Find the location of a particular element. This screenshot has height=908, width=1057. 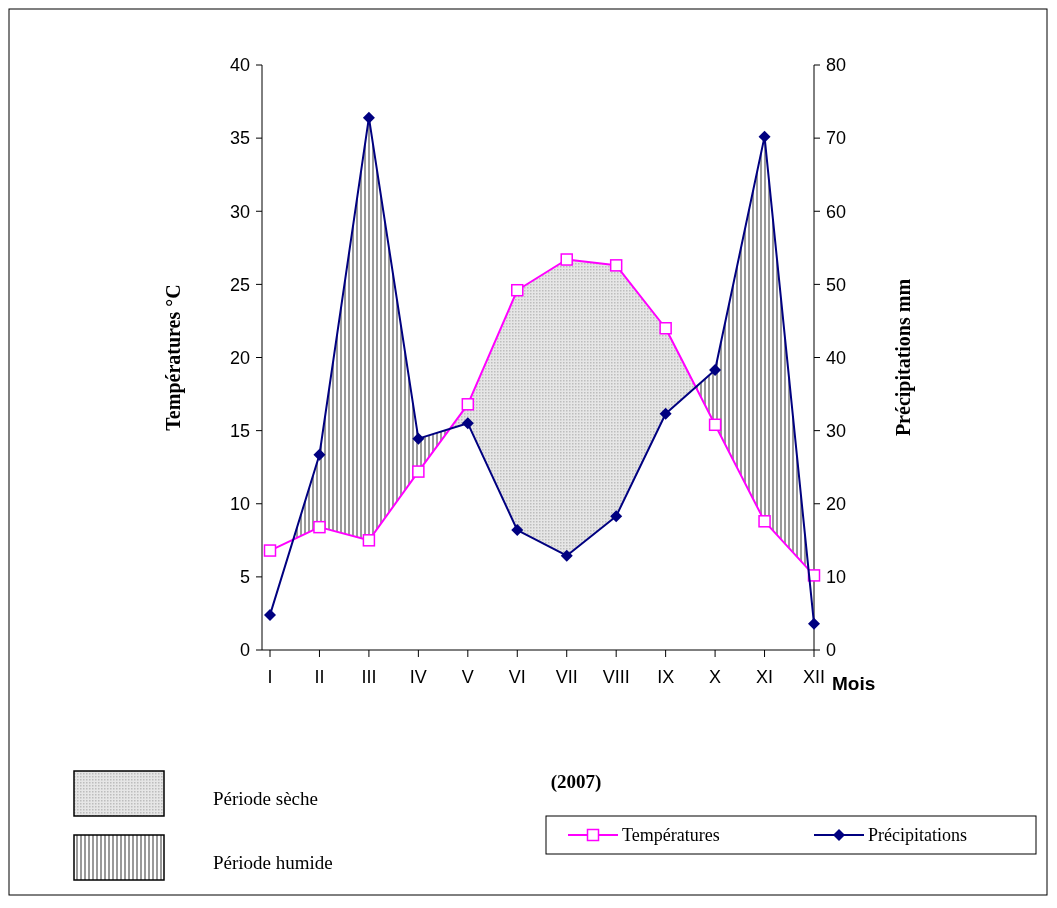

text: Période humide is located at coordinates (273, 862).